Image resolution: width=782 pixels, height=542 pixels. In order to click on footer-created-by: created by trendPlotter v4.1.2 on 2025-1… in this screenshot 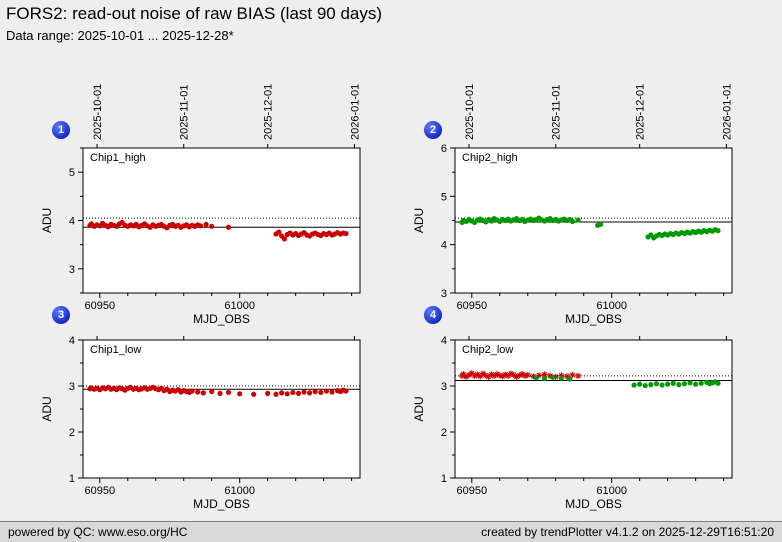, I will do `click(627, 532)`.